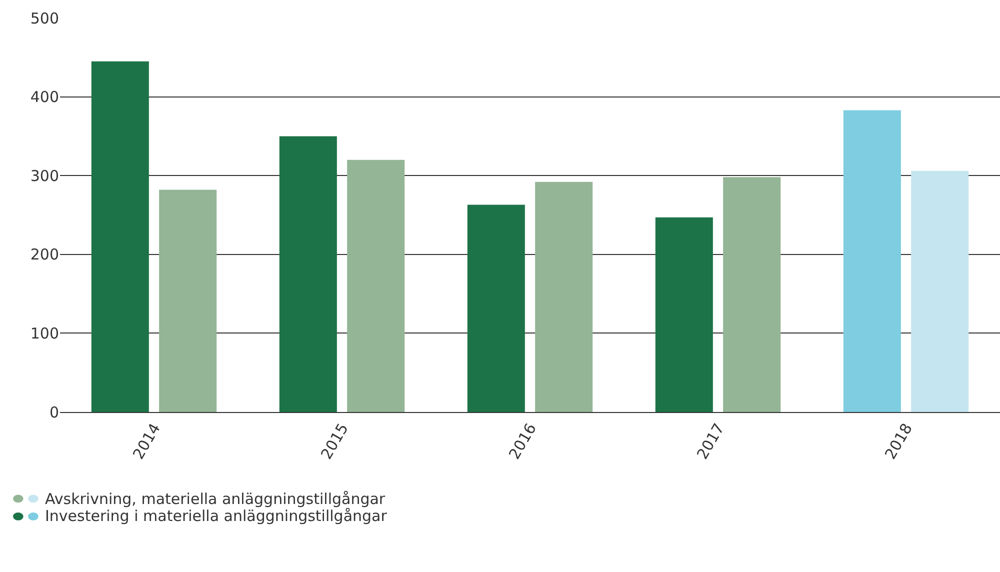 The image size is (1000, 572). I want to click on y-tick-label: 300, so click(44, 175).